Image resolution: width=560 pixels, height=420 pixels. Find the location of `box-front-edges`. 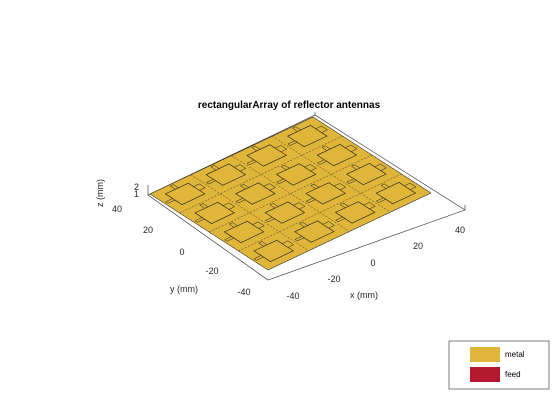

box-front-edges is located at coordinates (306, 237).